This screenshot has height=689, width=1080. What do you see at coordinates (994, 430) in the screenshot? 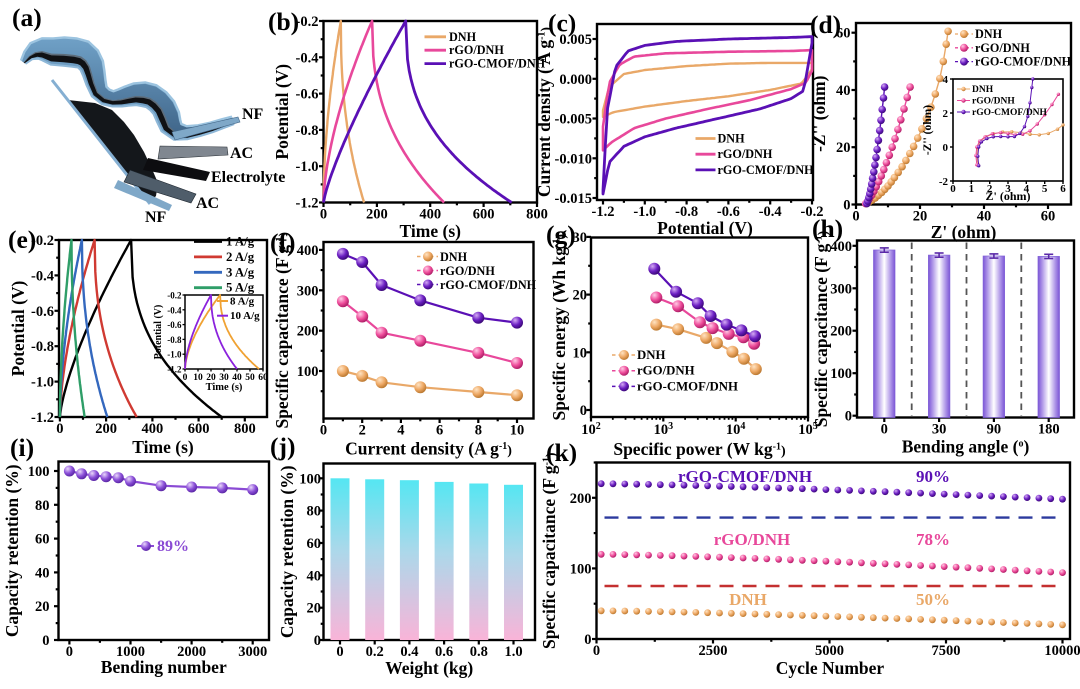
I see `svg-text: 90` at bounding box center [994, 430].